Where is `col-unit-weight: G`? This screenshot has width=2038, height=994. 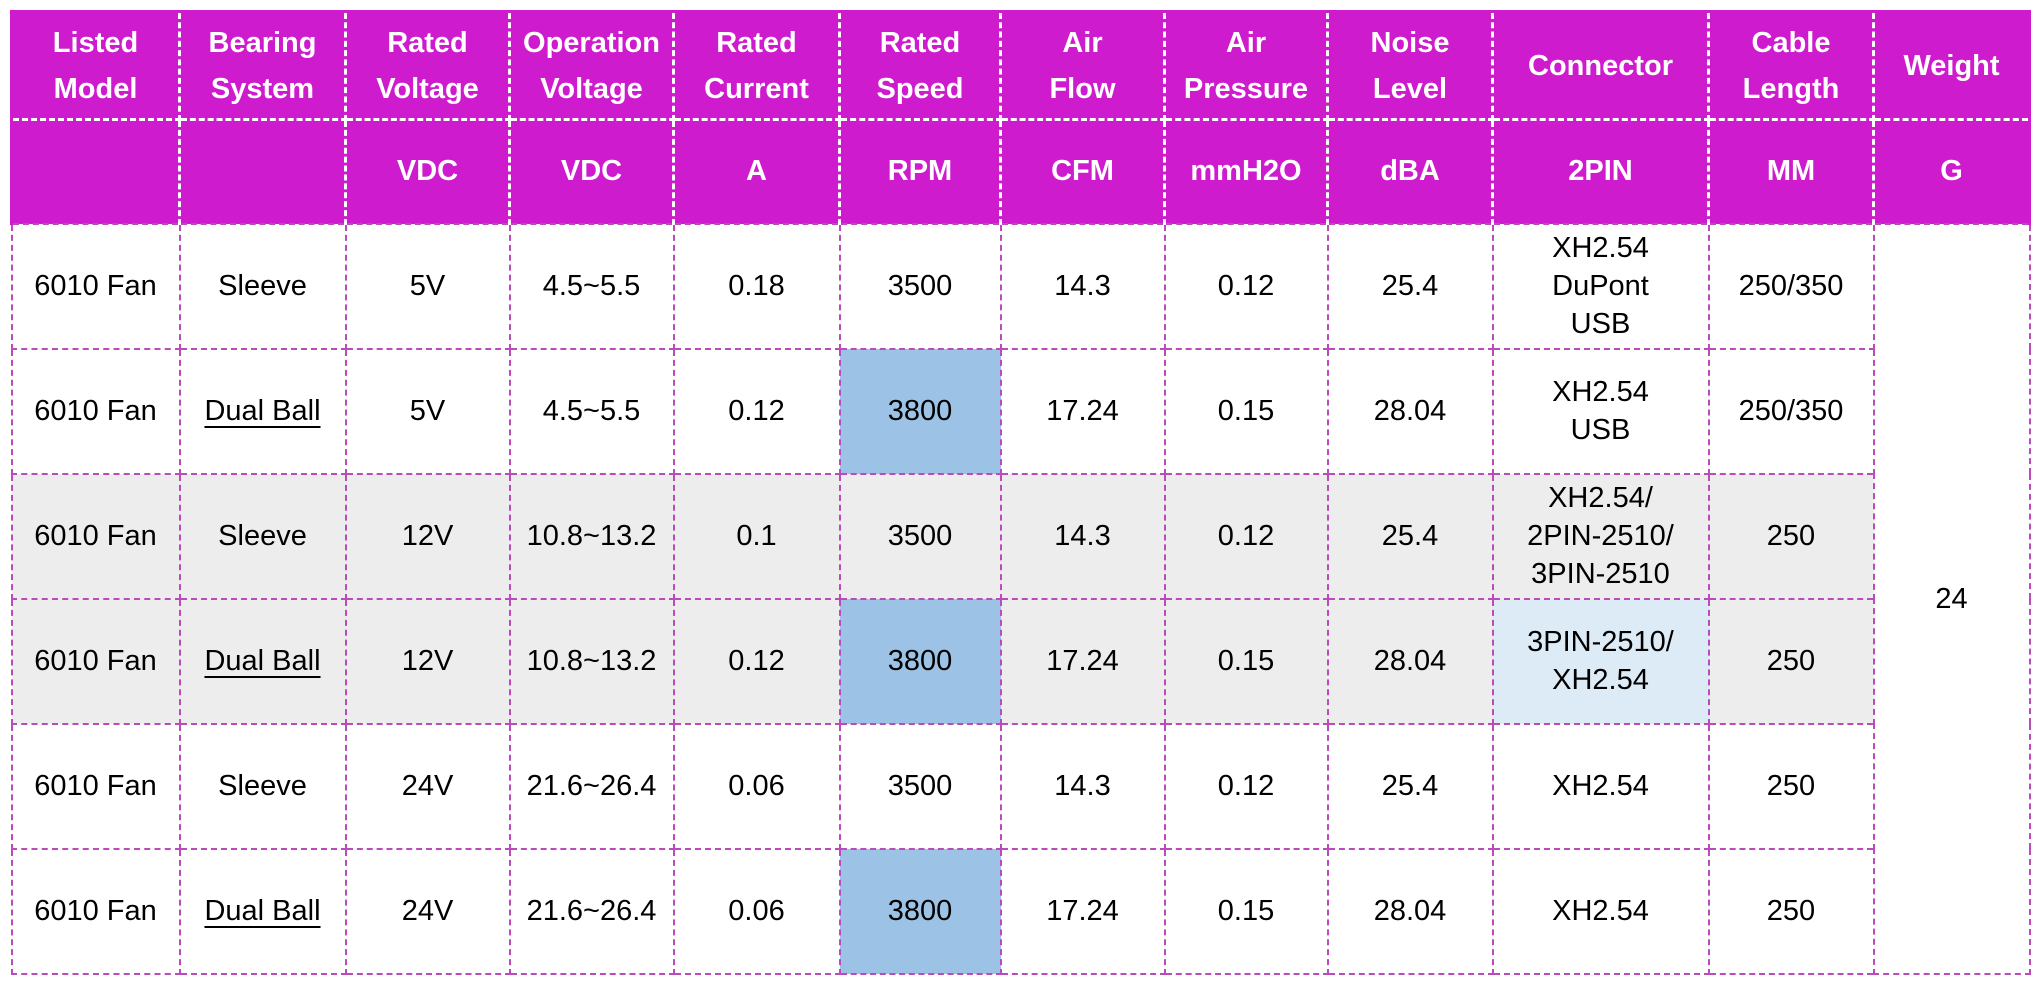 col-unit-weight: G is located at coordinates (1951, 171).